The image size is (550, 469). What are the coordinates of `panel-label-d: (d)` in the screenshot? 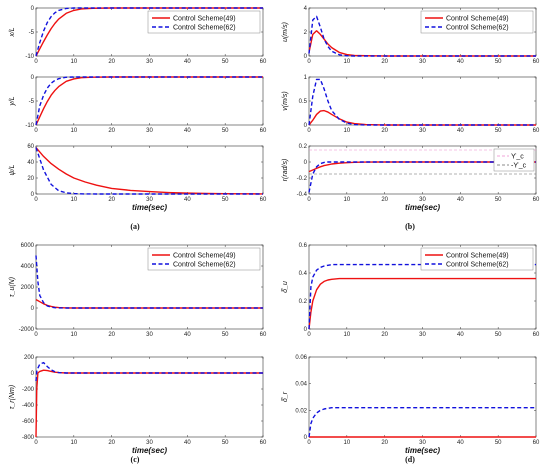 It's located at (410, 459).